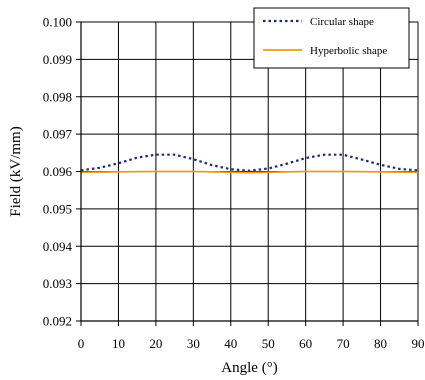 Image resolution: width=425 pixels, height=380 pixels. What do you see at coordinates (305, 343) in the screenshot?
I see `x-tick-label: 60` at bounding box center [305, 343].